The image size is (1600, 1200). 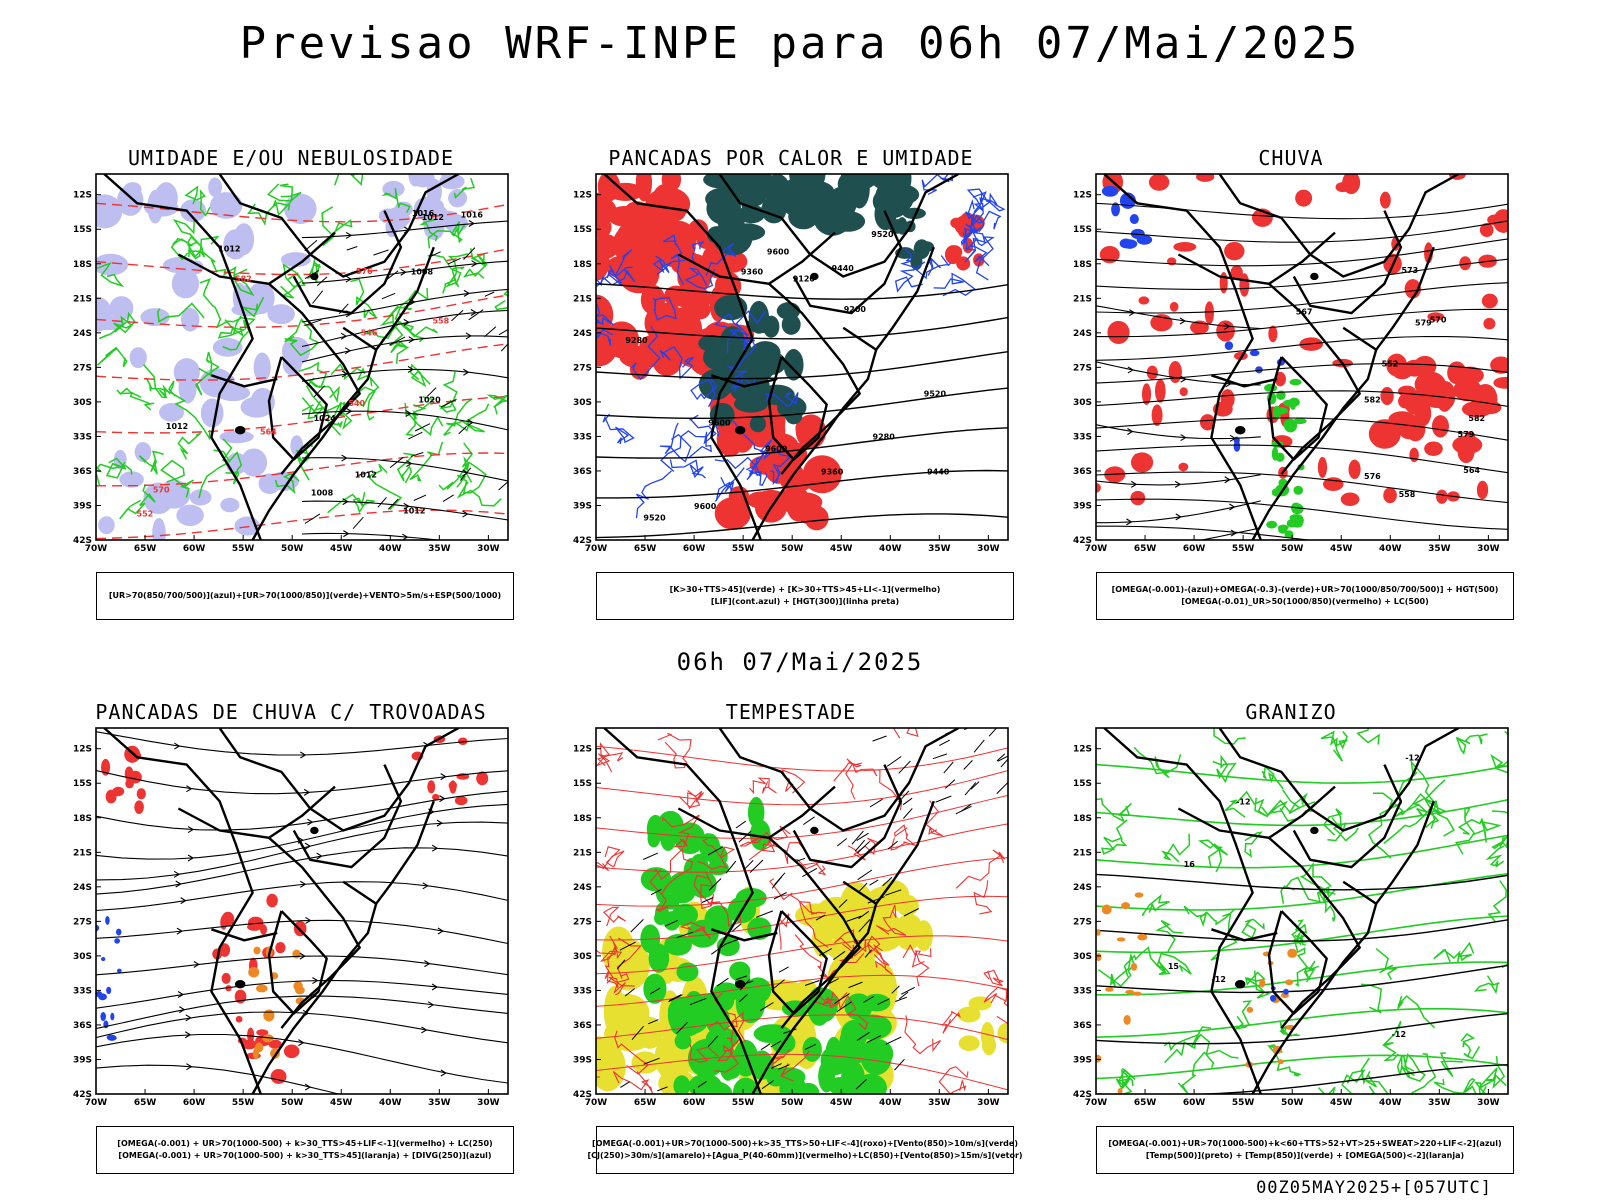 I want to click on streamline, so click(x=302, y=871).